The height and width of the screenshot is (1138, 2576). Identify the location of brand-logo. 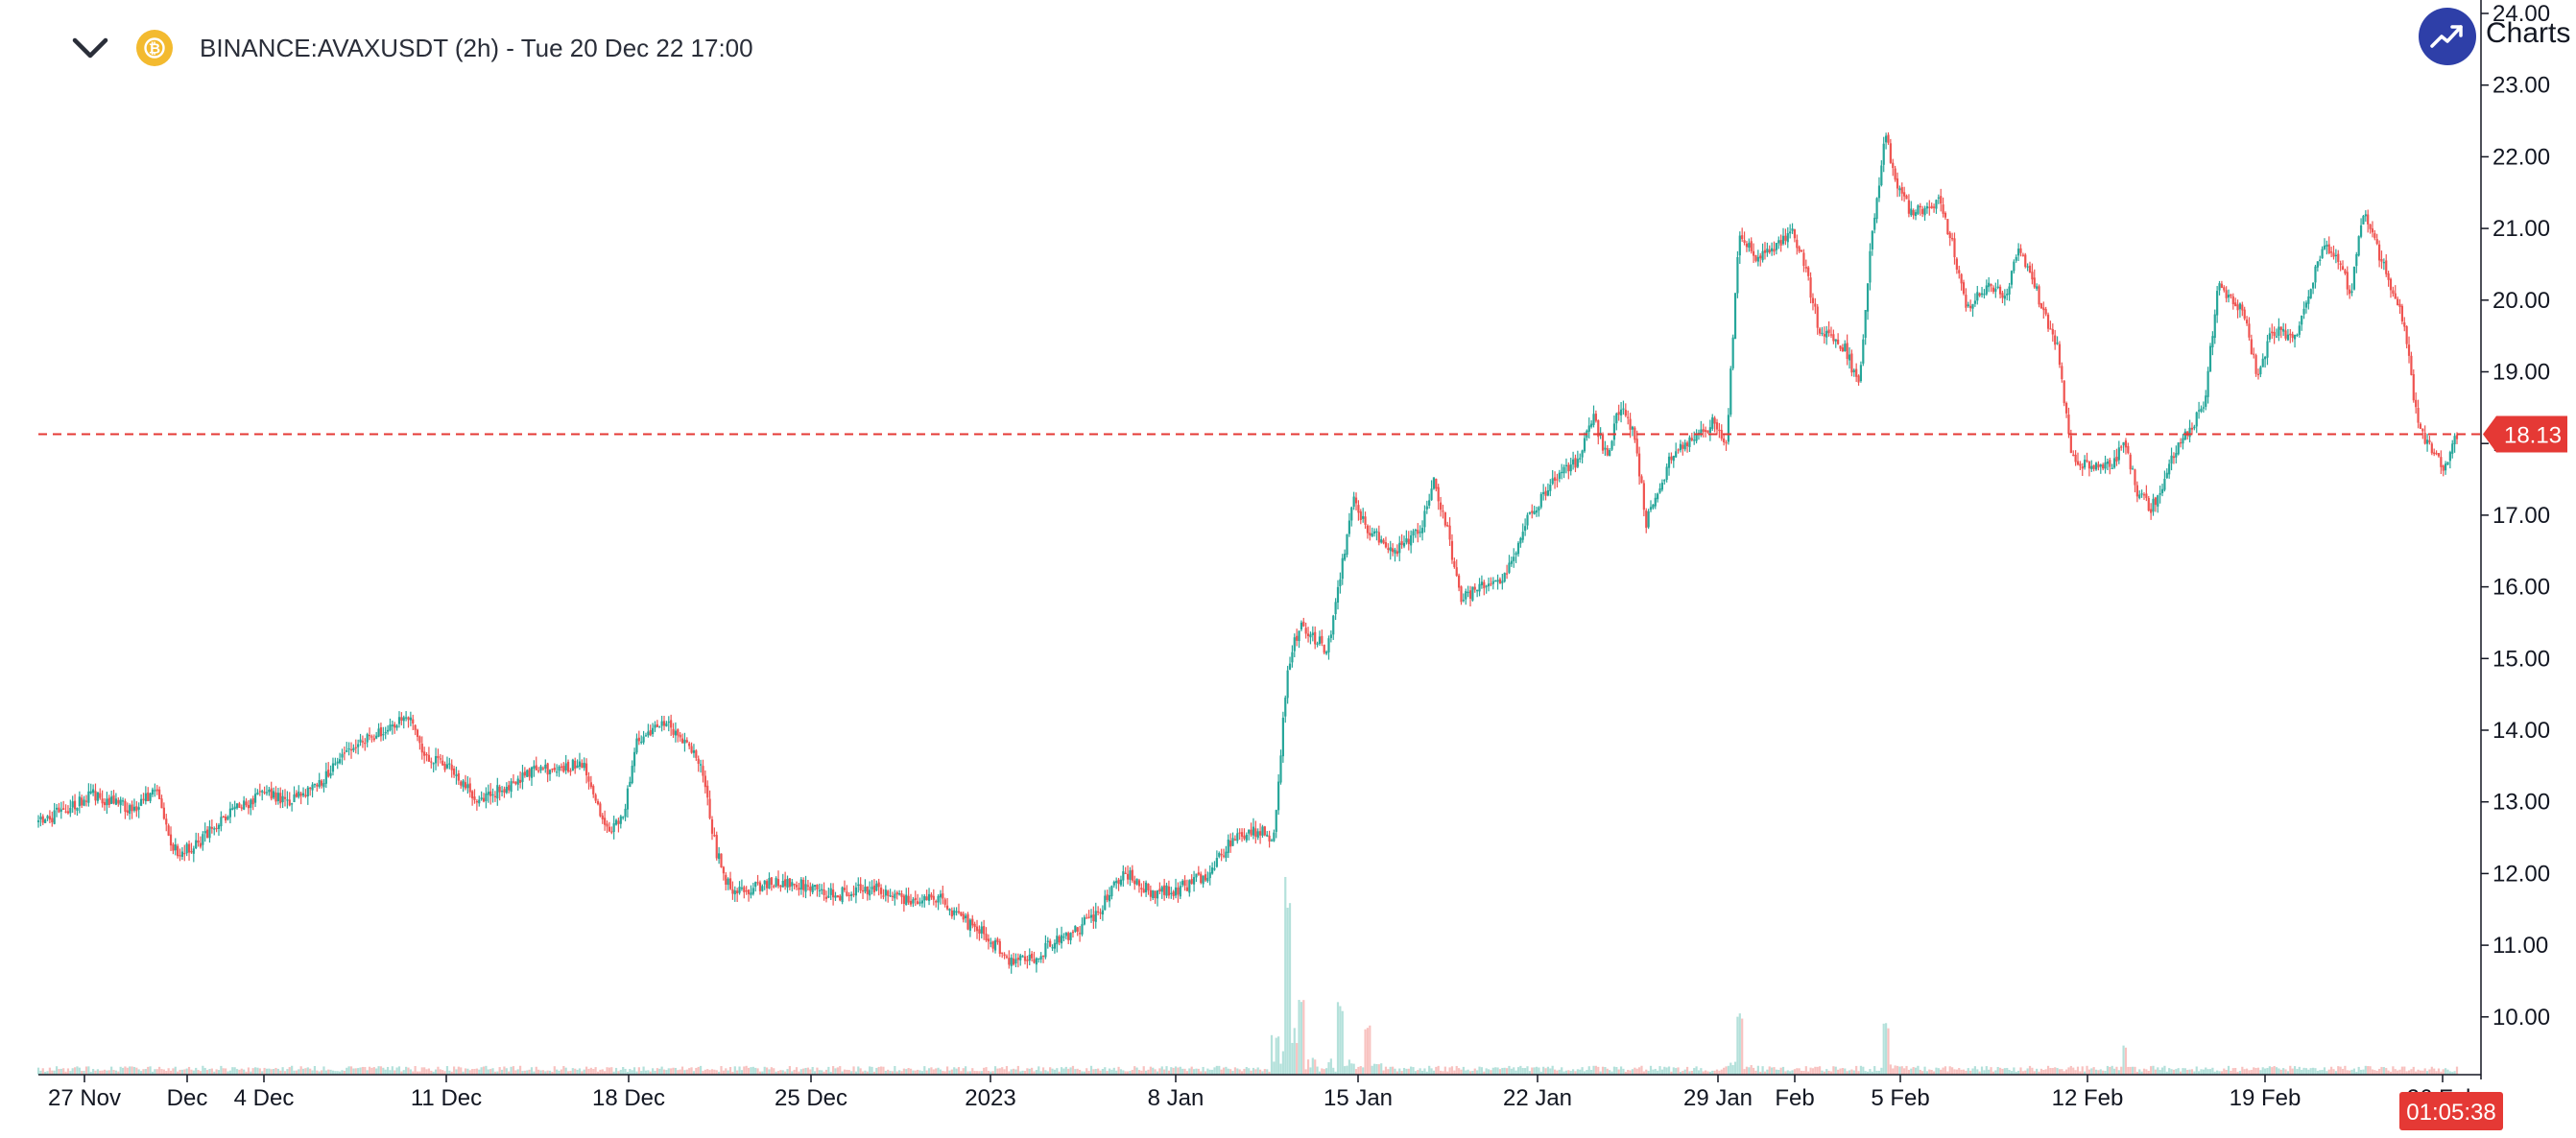
(2447, 36).